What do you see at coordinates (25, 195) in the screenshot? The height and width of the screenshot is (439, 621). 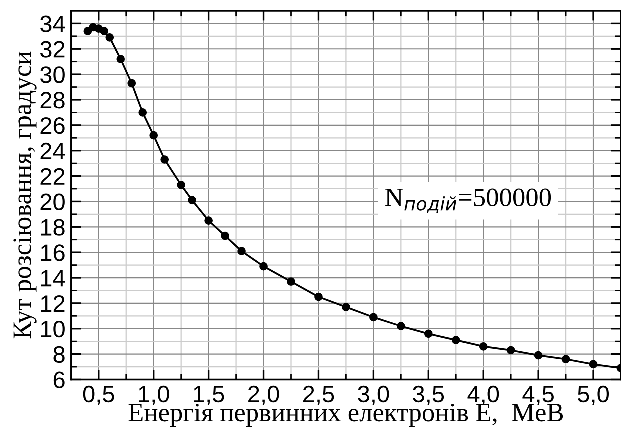 I see `y-axis-title: Кут розсіювання, градуси` at bounding box center [25, 195].